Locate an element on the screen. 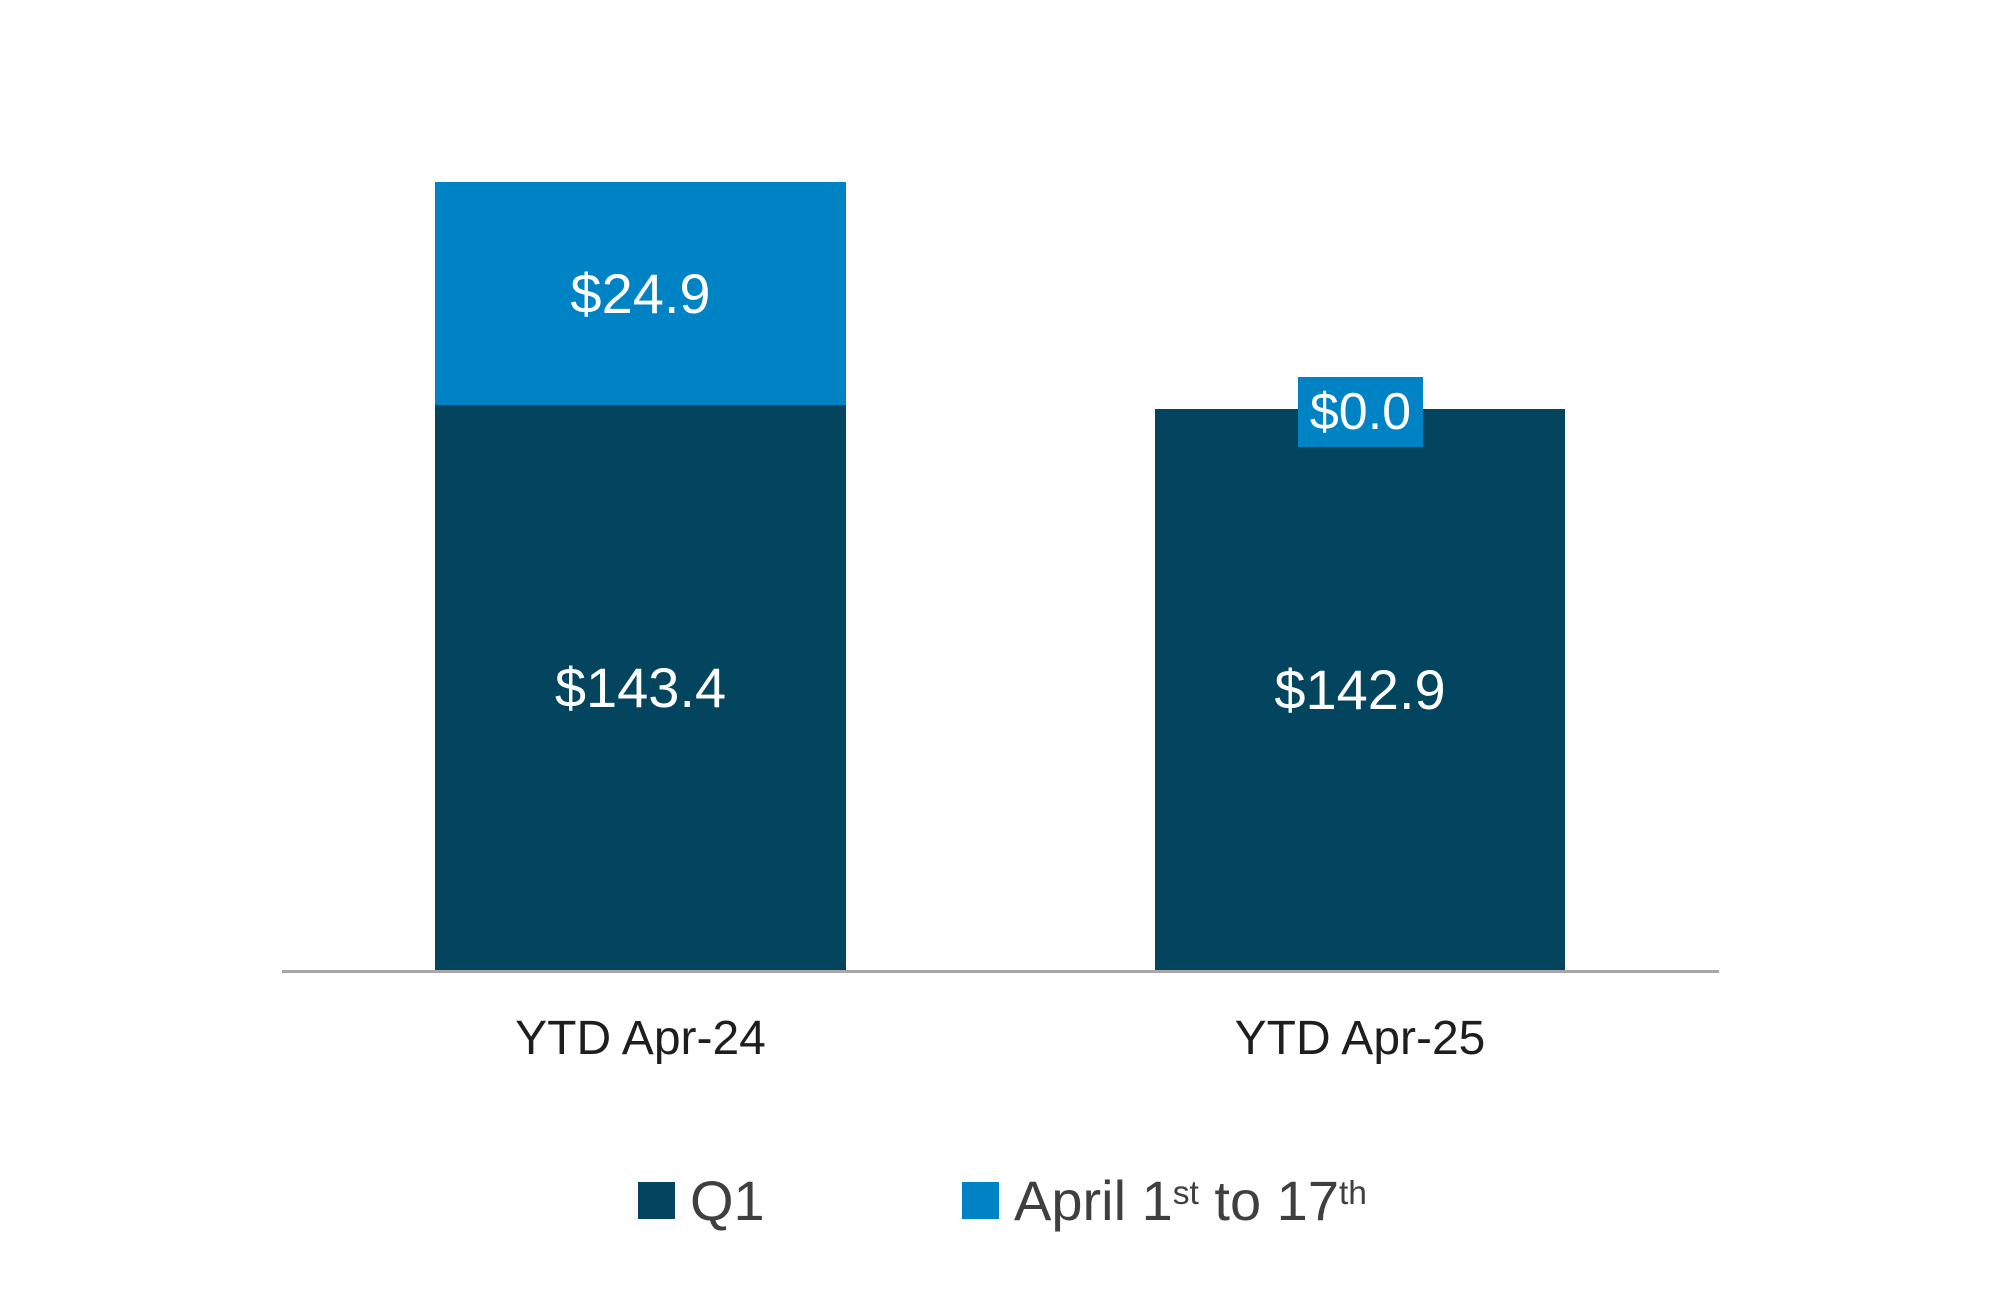 The image size is (2000, 1300). legend-label-april: April 1st to 17th is located at coordinates (1190, 1201).